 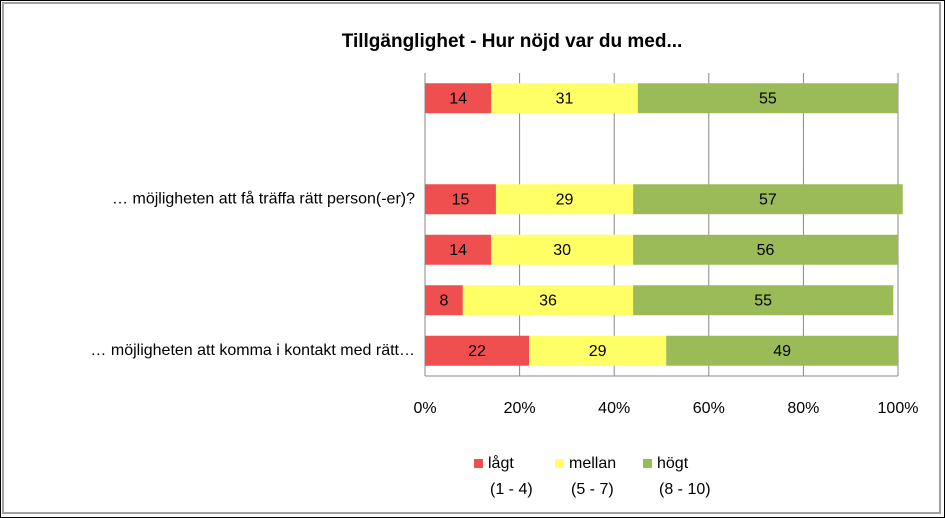 I want to click on legend-label: mellan (5 - 7), so click(x=592, y=476).